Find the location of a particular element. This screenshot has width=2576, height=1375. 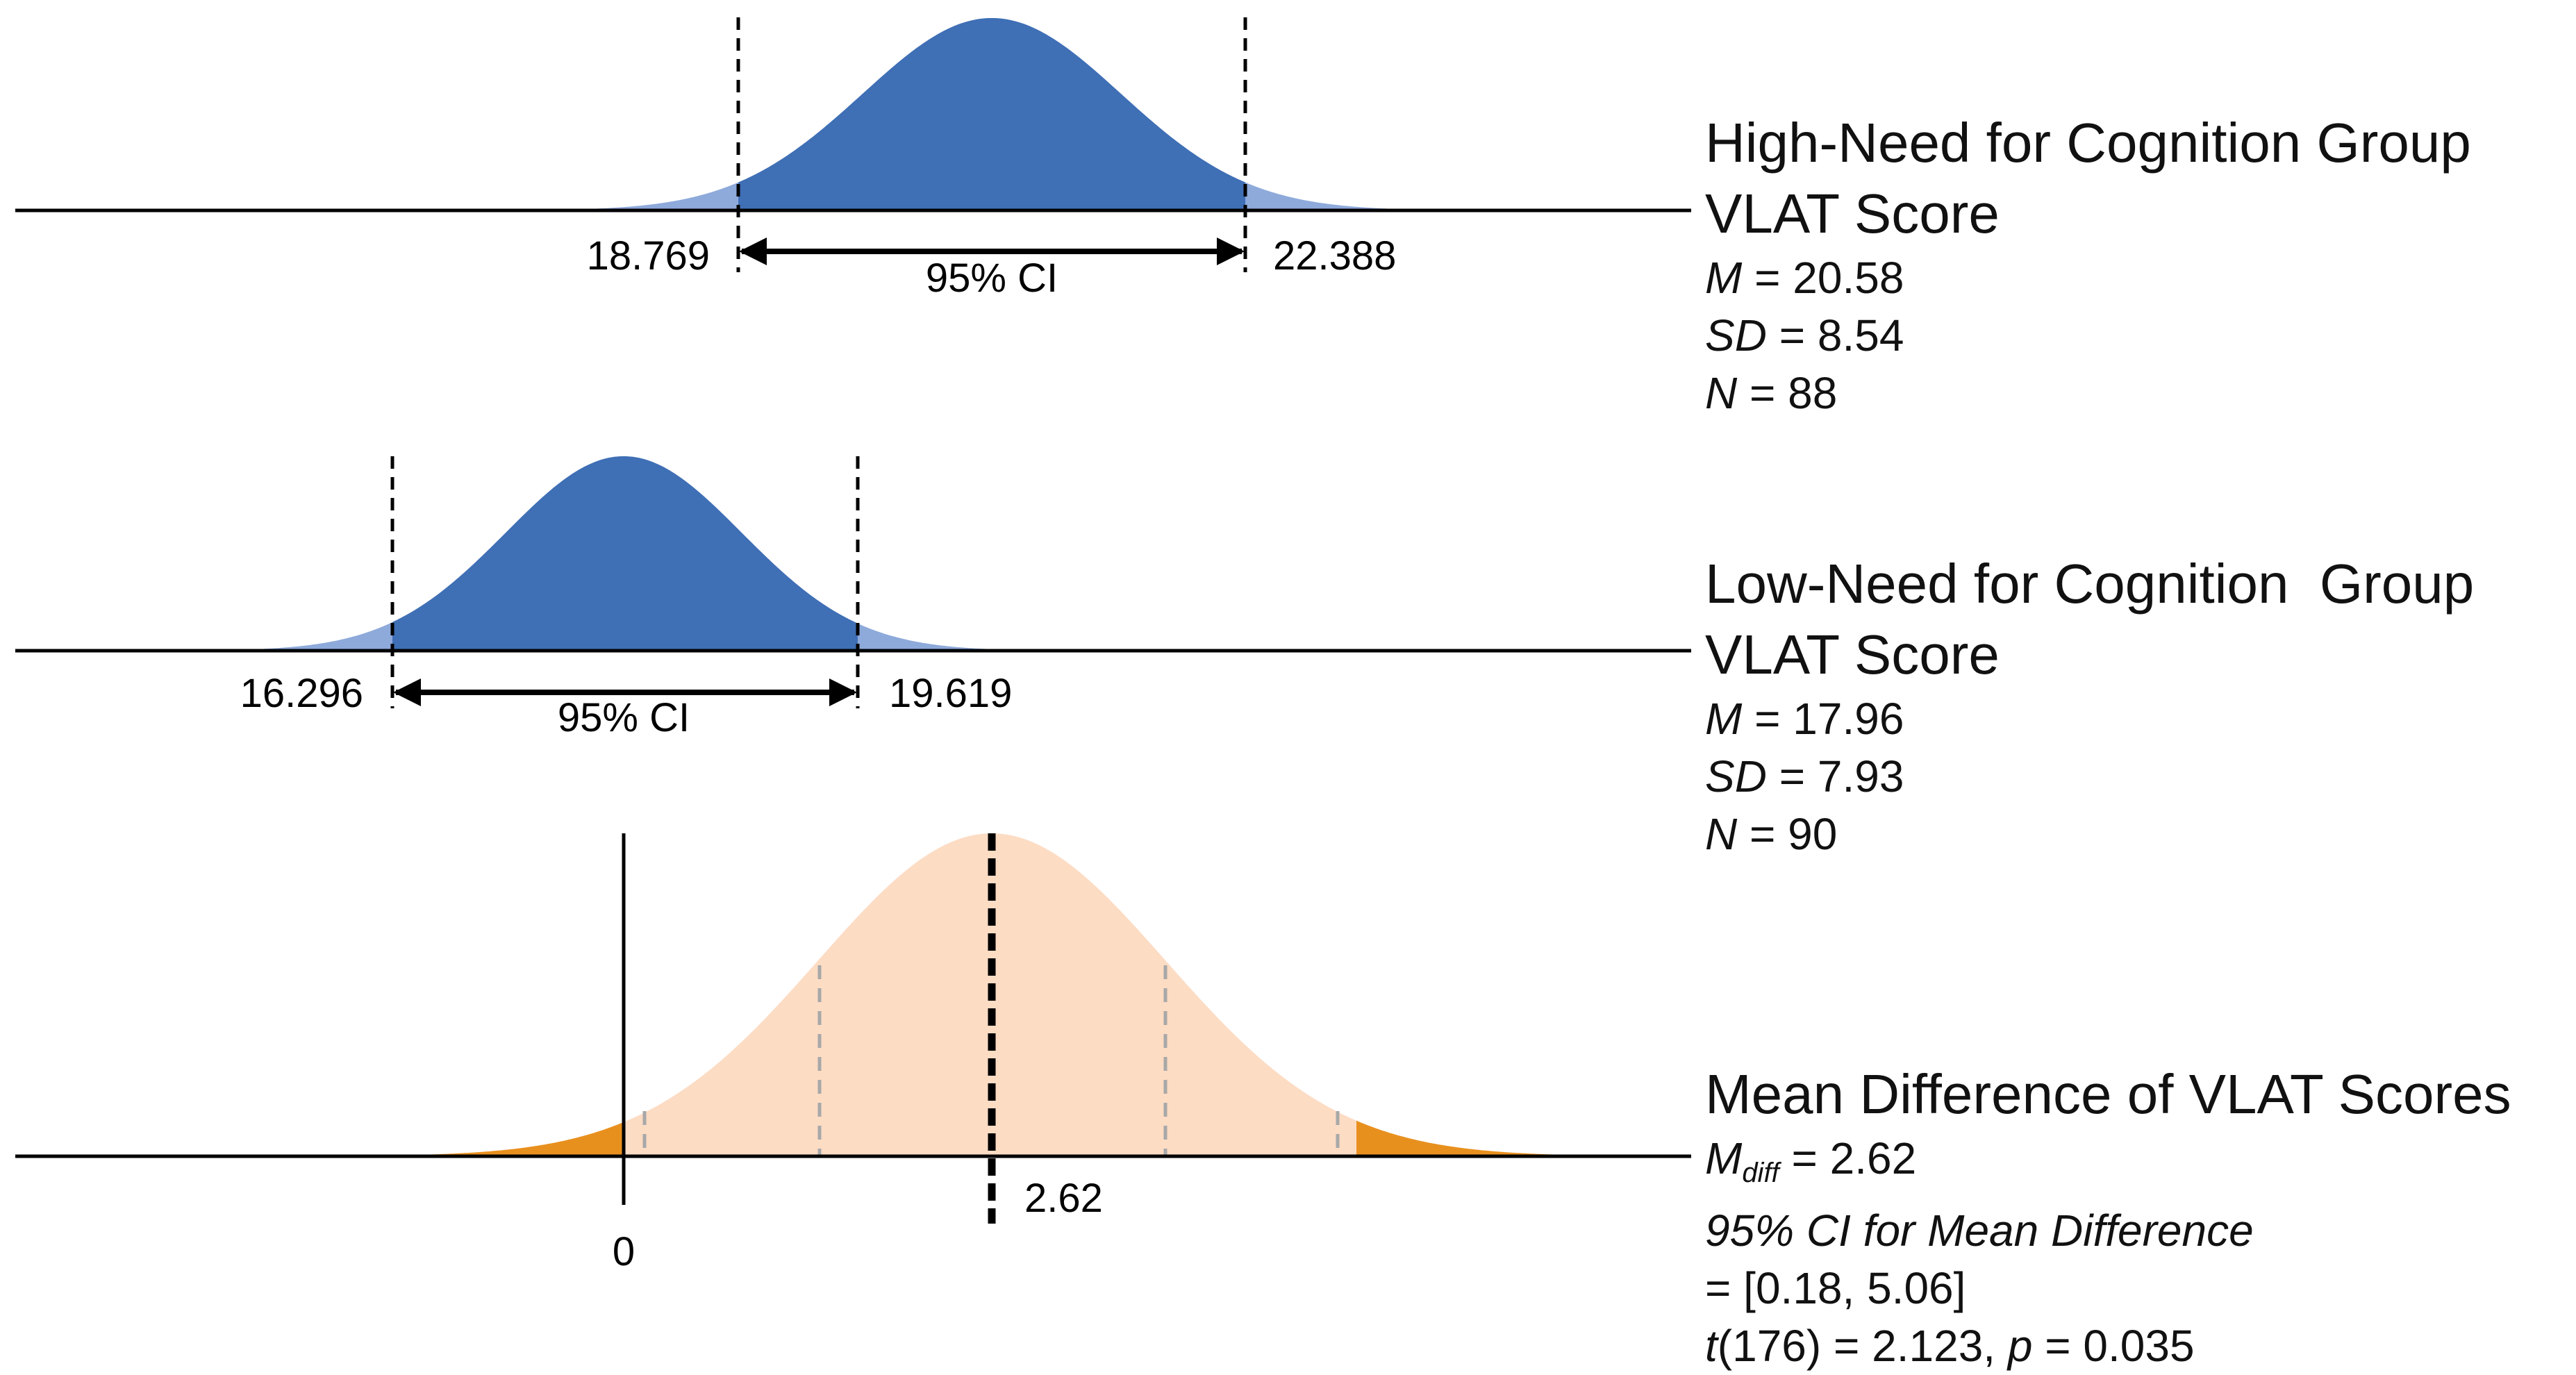

high-need-sd: SD = 8.54 is located at coordinates (1804, 335).